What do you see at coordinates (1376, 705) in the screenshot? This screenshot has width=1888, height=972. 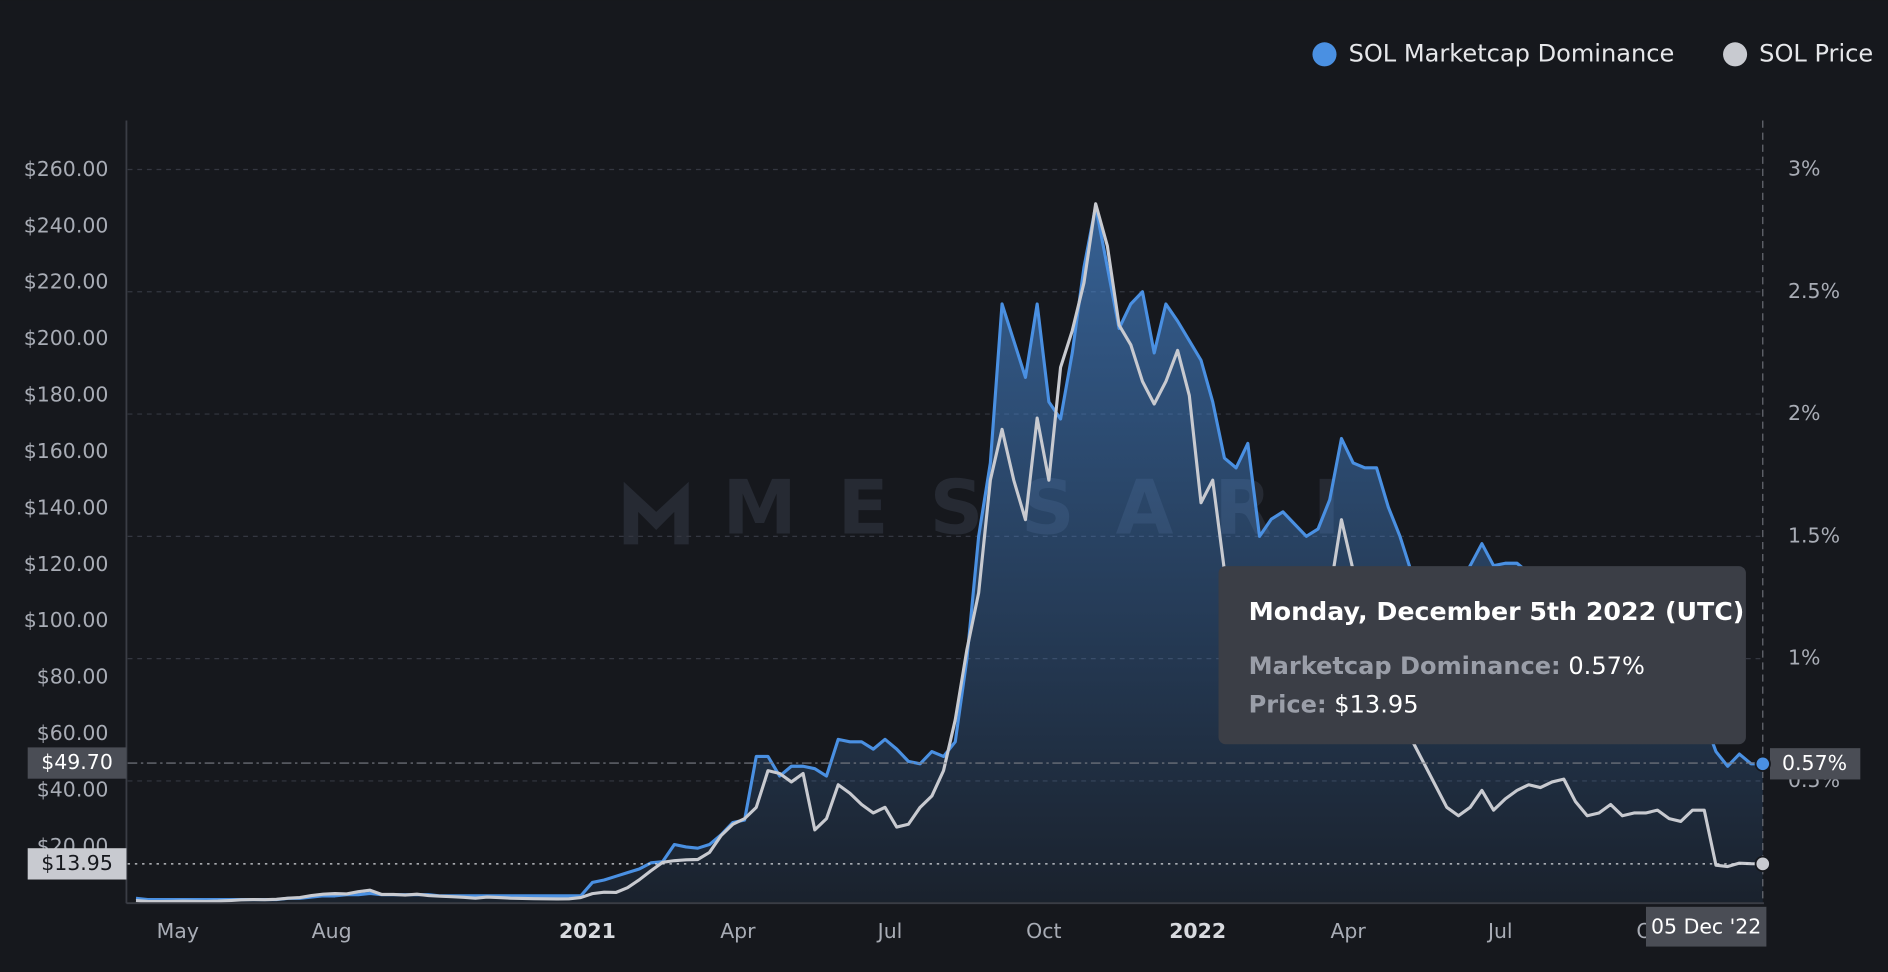 I see `tooltip-value: $13.95` at bounding box center [1376, 705].